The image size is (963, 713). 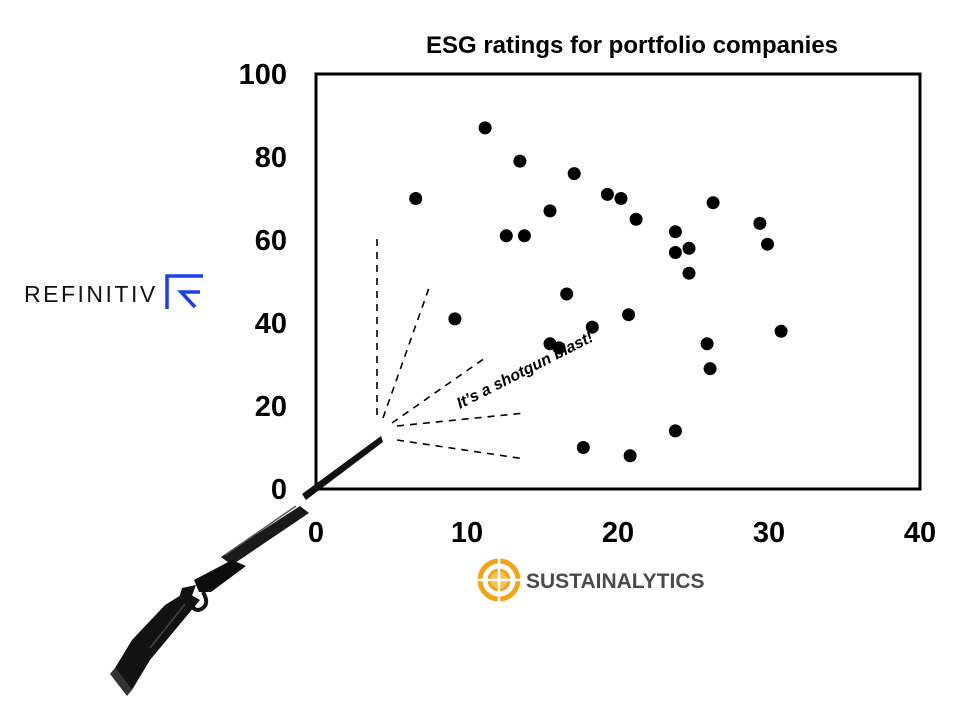 I want to click on y-tick-label: 80, so click(x=271, y=158).